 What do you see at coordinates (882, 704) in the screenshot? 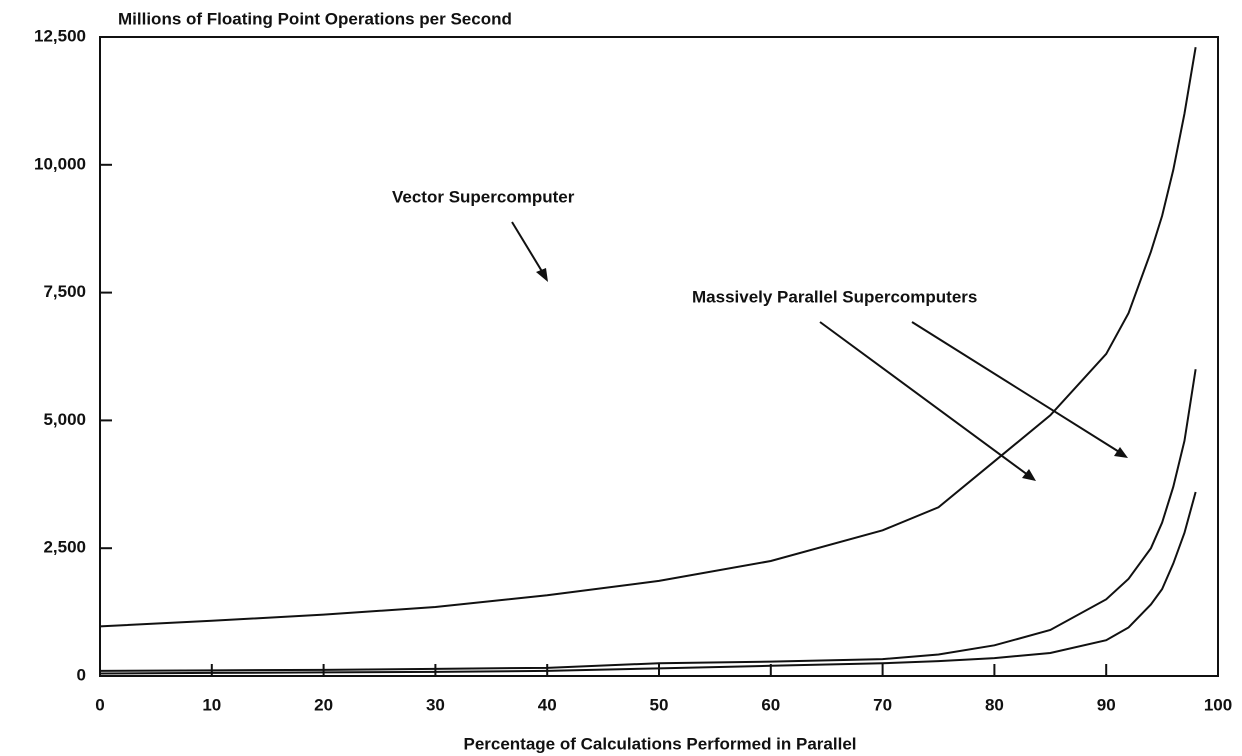
I see `x-tick-label: 70` at bounding box center [882, 704].